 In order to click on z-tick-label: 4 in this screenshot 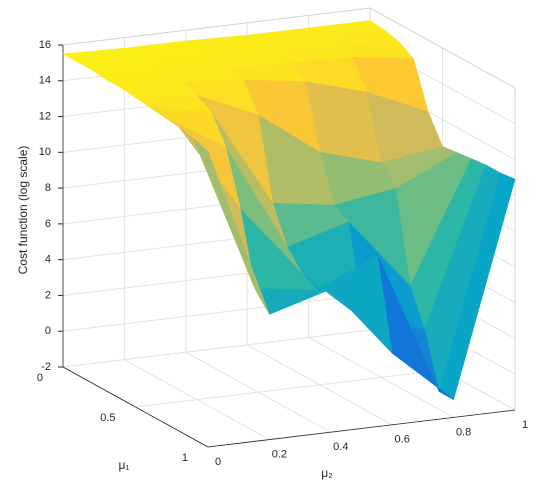, I will do `click(48, 260)`.